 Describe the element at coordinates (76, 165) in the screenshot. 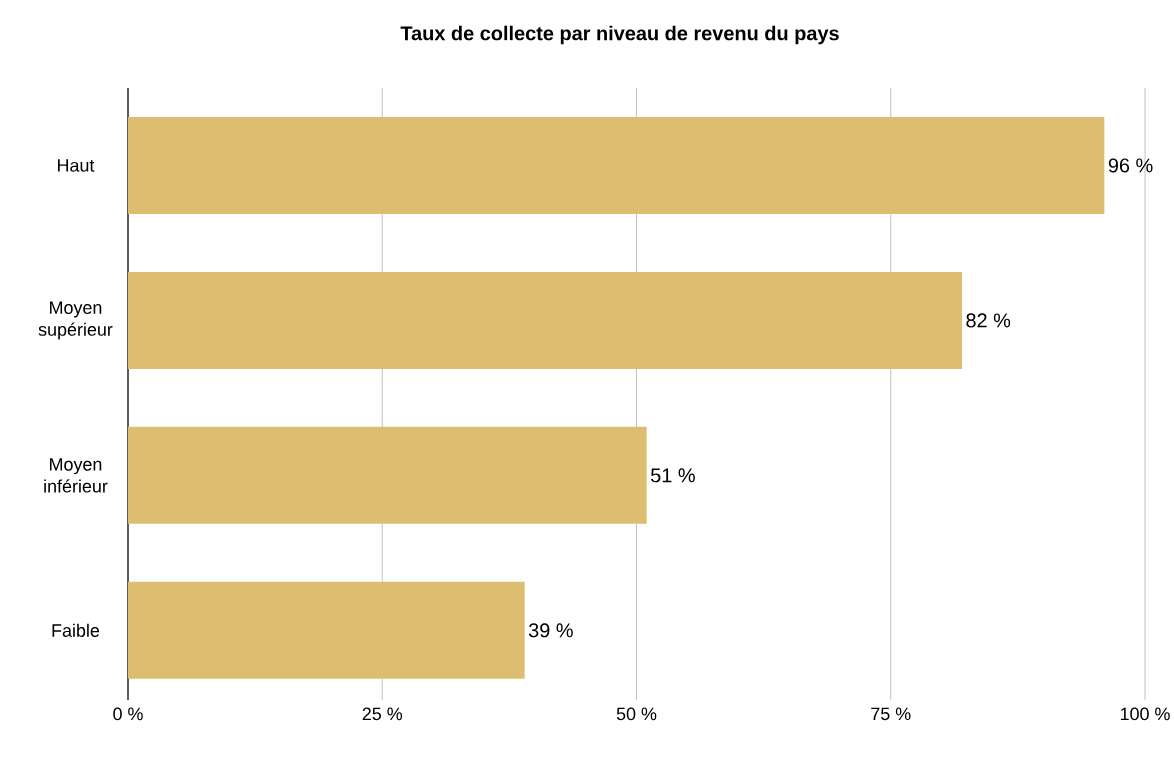

I see `y-tick-label: Haut` at that location.